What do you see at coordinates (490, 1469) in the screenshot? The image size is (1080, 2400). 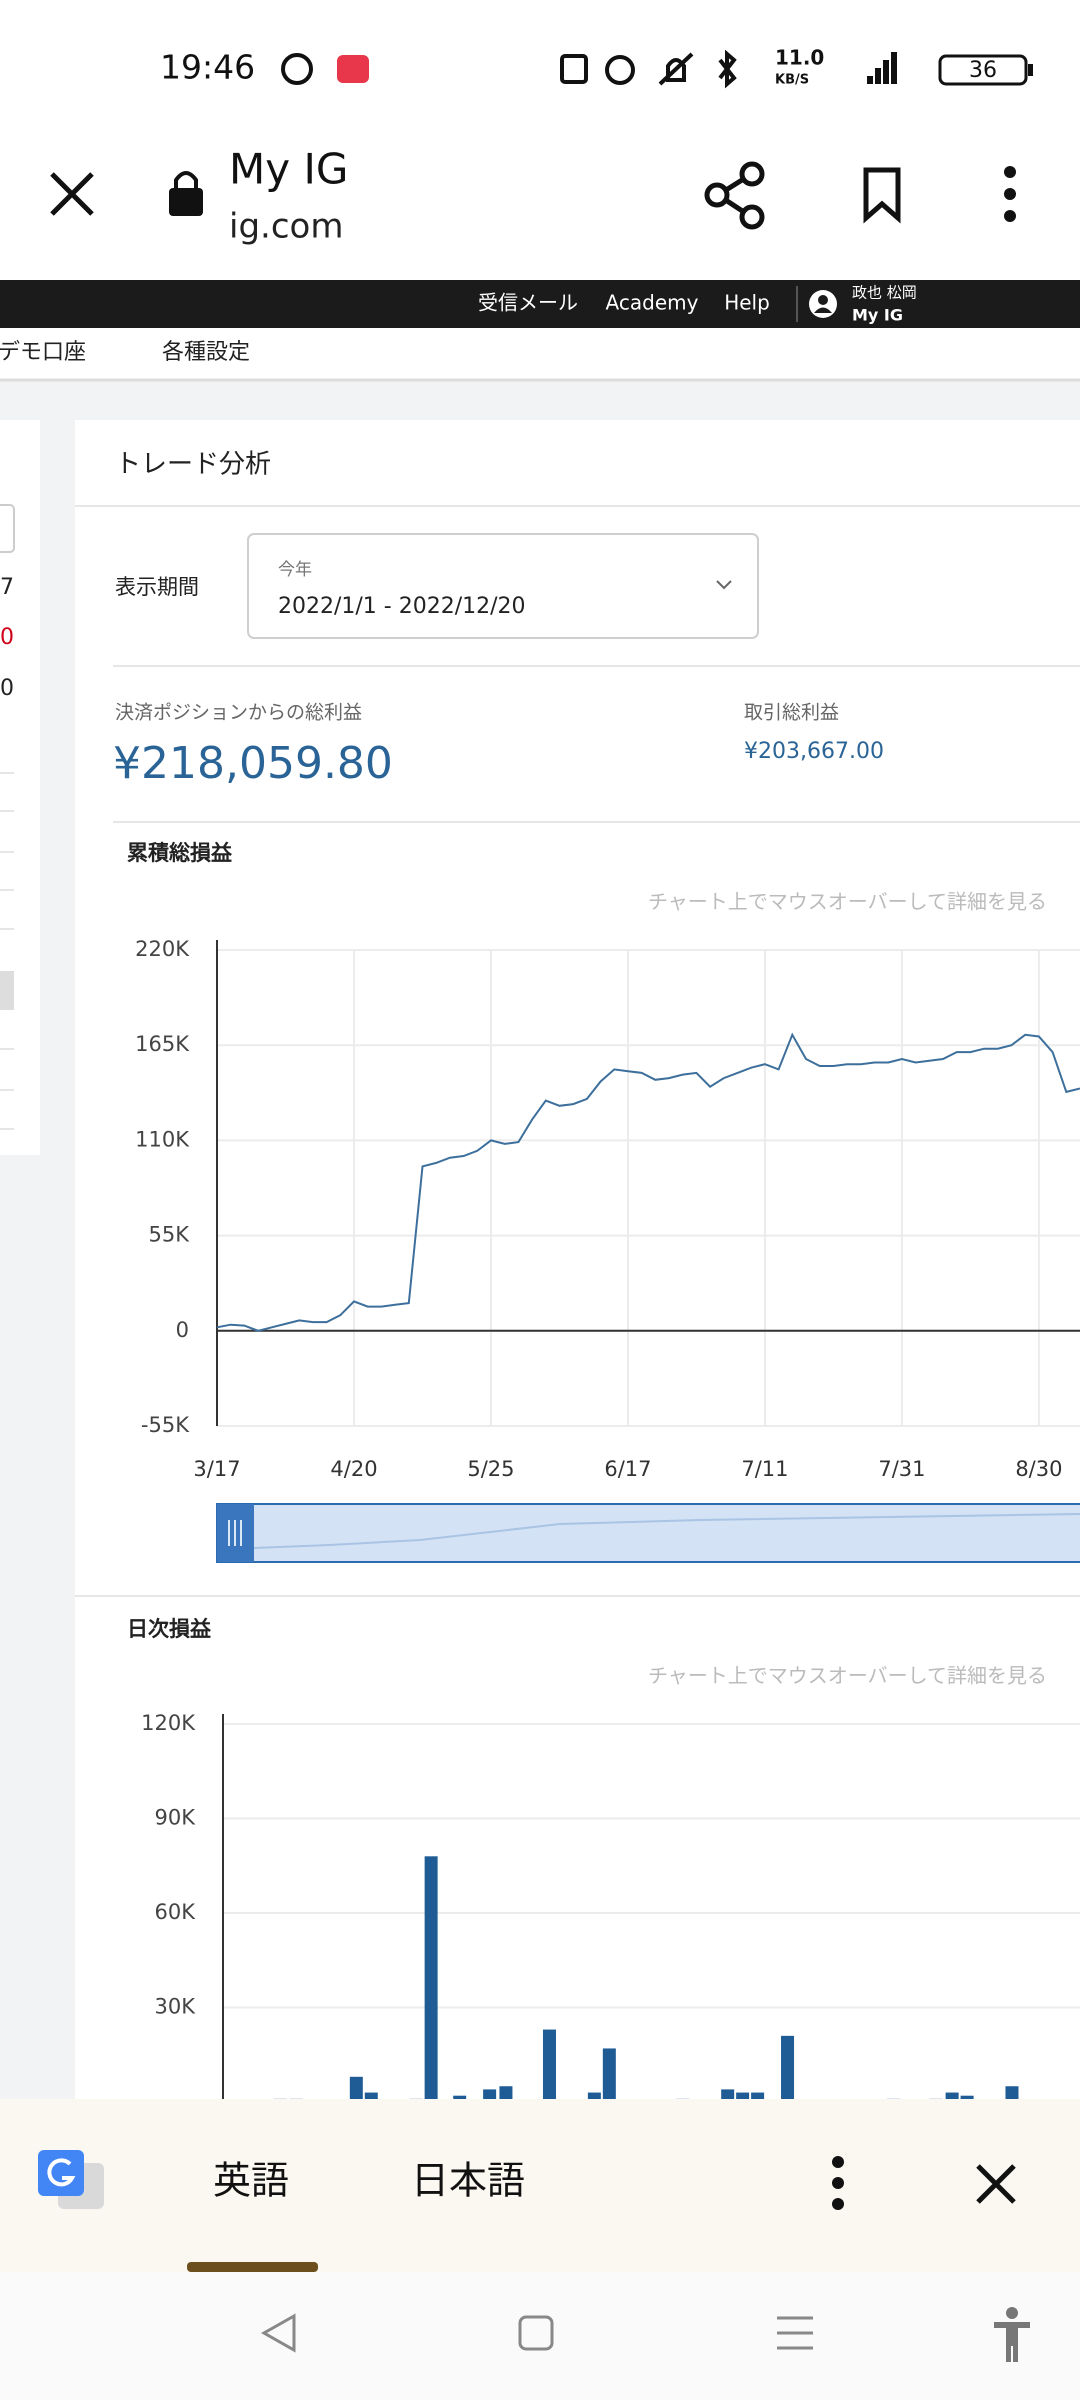 I see `x-tick-label: 5/25` at bounding box center [490, 1469].